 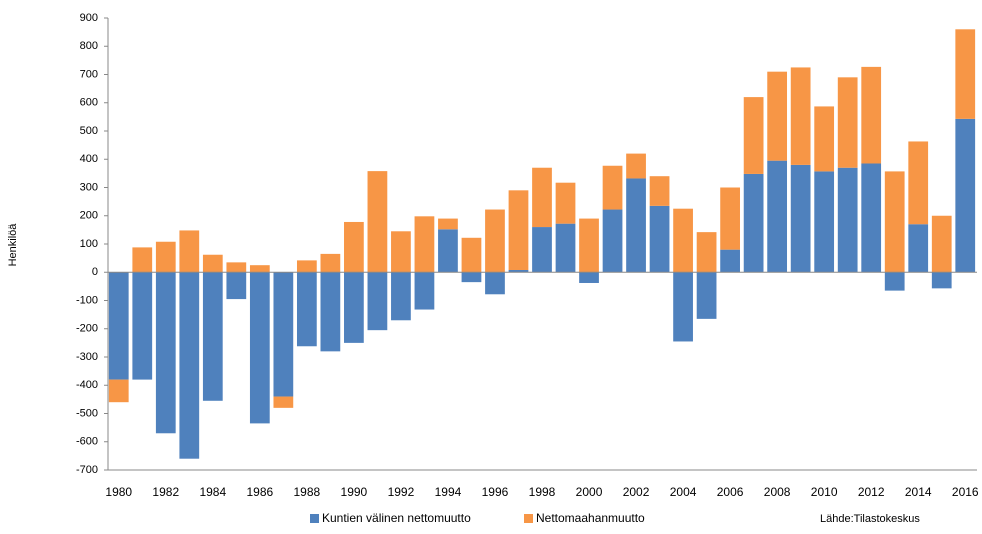 What do you see at coordinates (307, 492) in the screenshot?
I see `x-tick-label: 1988` at bounding box center [307, 492].